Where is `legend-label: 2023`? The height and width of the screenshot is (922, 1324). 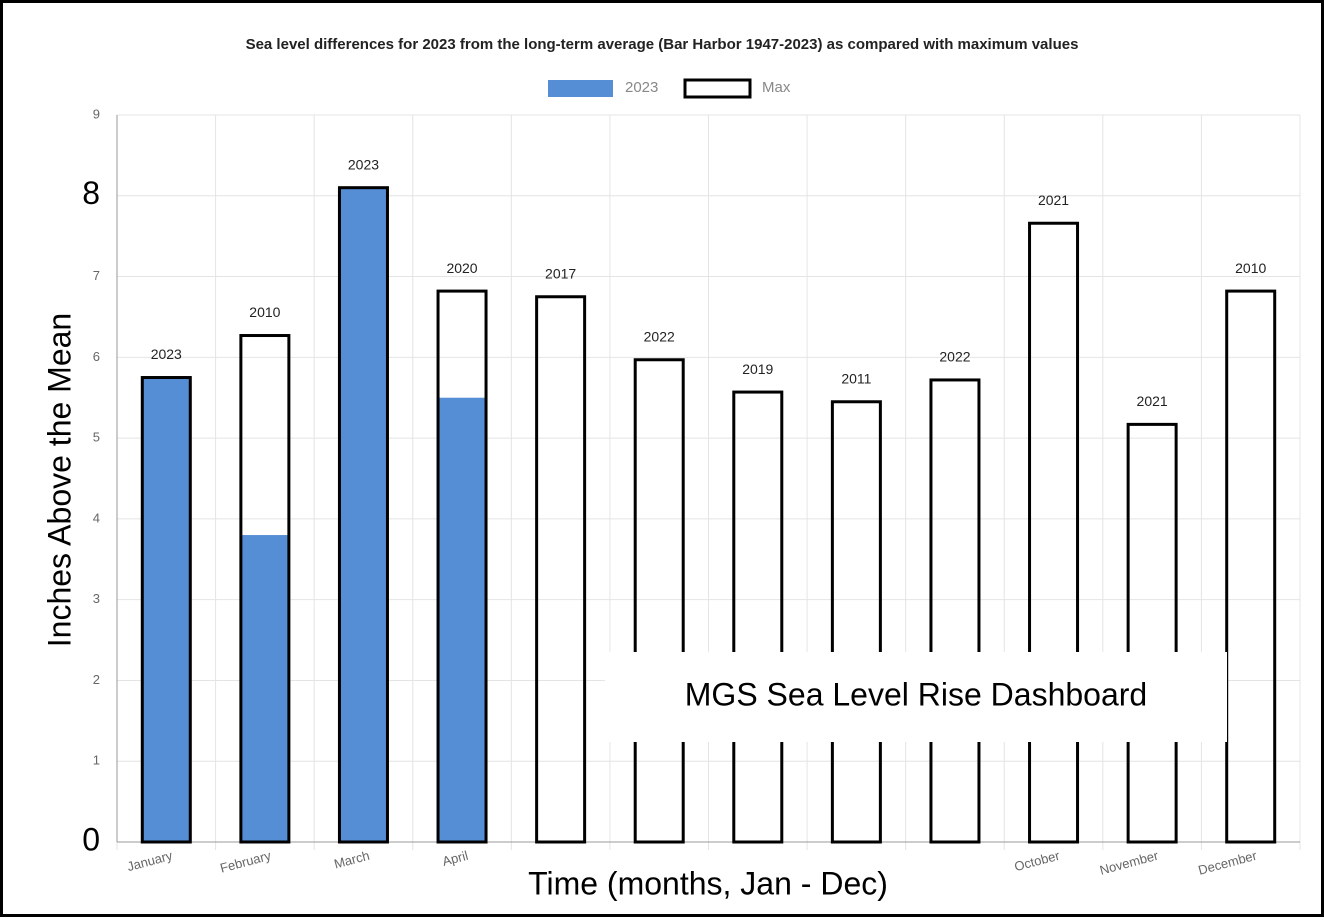
legend-label: 2023 is located at coordinates (641, 87).